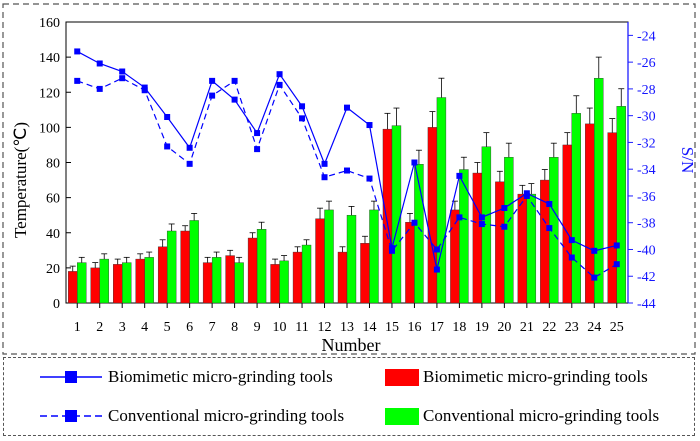 The image size is (700, 441). What do you see at coordinates (646, 277) in the screenshot?
I see `y2-tick-label: -42` at bounding box center [646, 277].